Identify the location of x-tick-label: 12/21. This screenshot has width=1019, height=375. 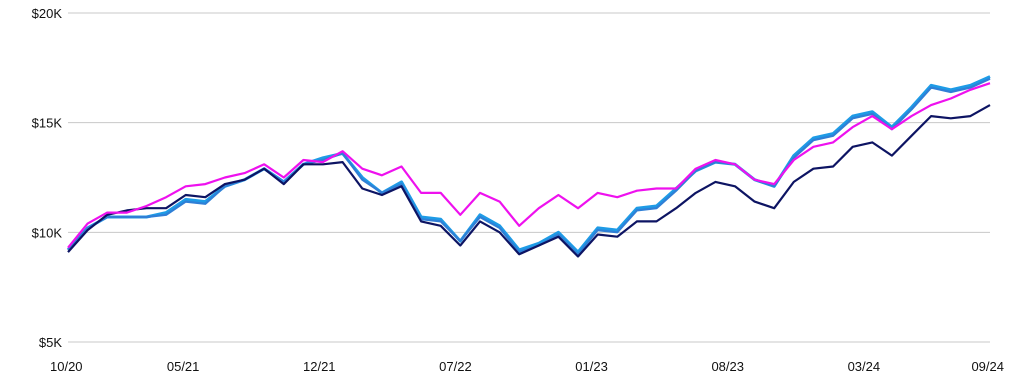
(319, 366).